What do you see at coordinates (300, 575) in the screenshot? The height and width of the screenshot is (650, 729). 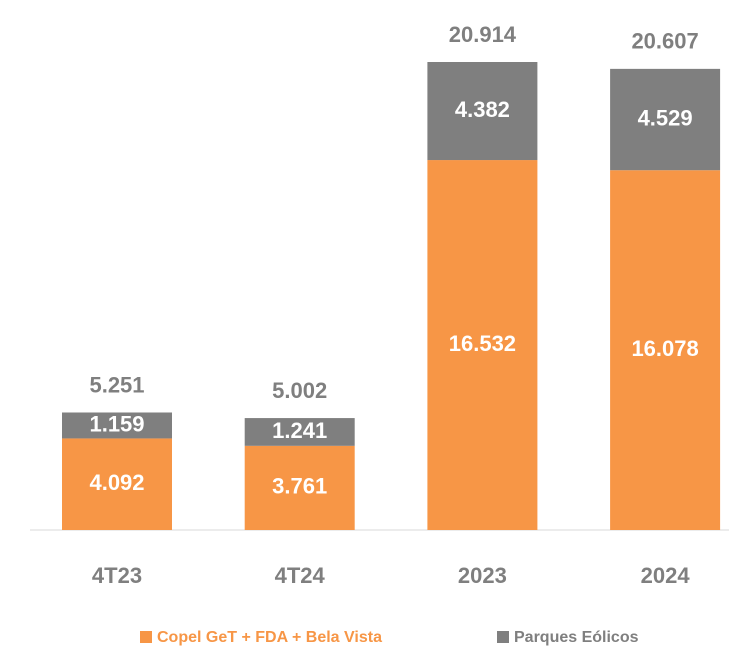 I see `x-tick-label: 4T24` at bounding box center [300, 575].